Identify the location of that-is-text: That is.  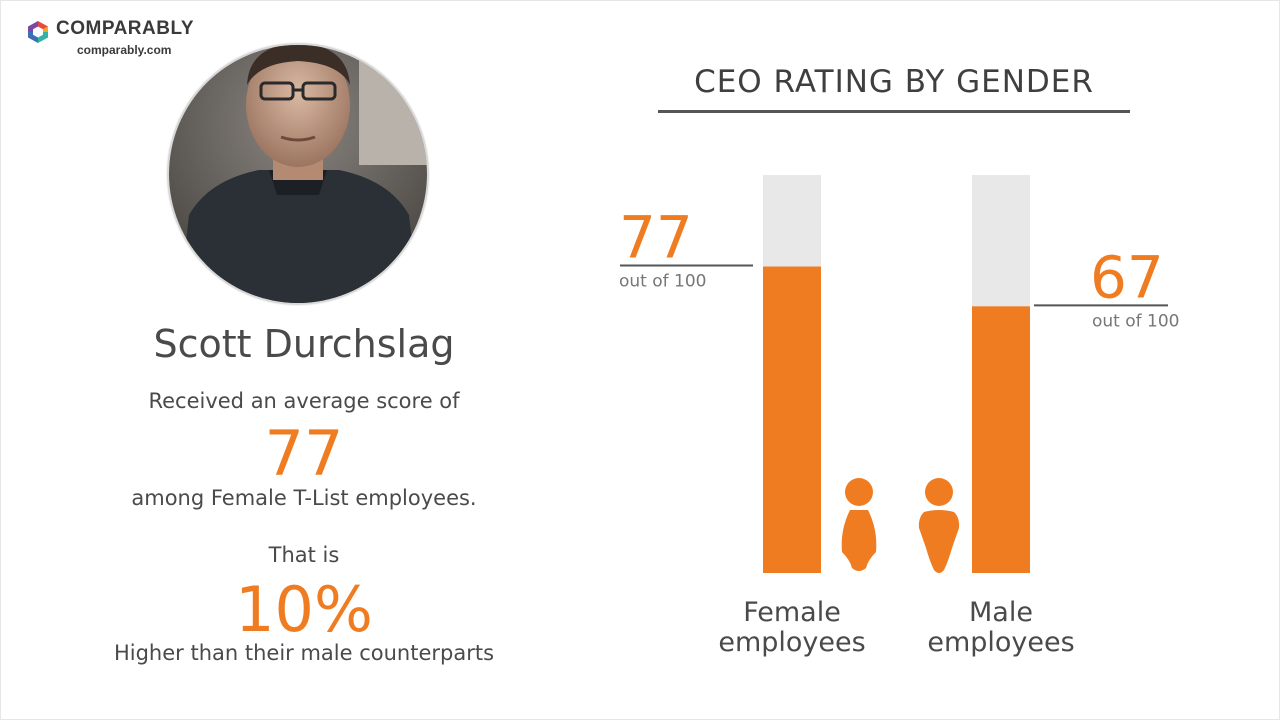
(304, 555).